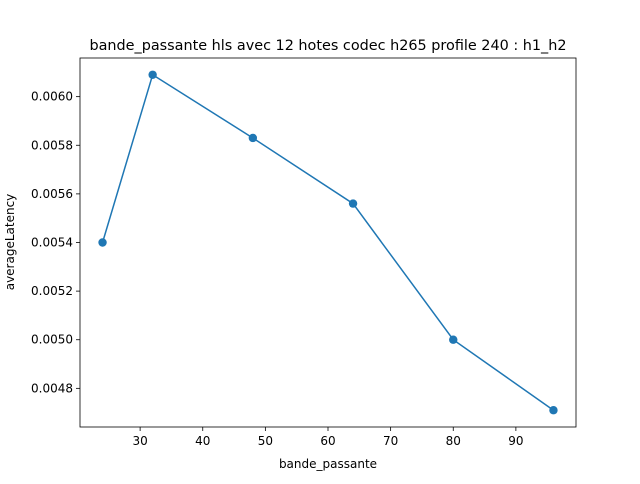 The width and height of the screenshot is (640, 484). I want to click on x-tick-label: 90, so click(515, 441).